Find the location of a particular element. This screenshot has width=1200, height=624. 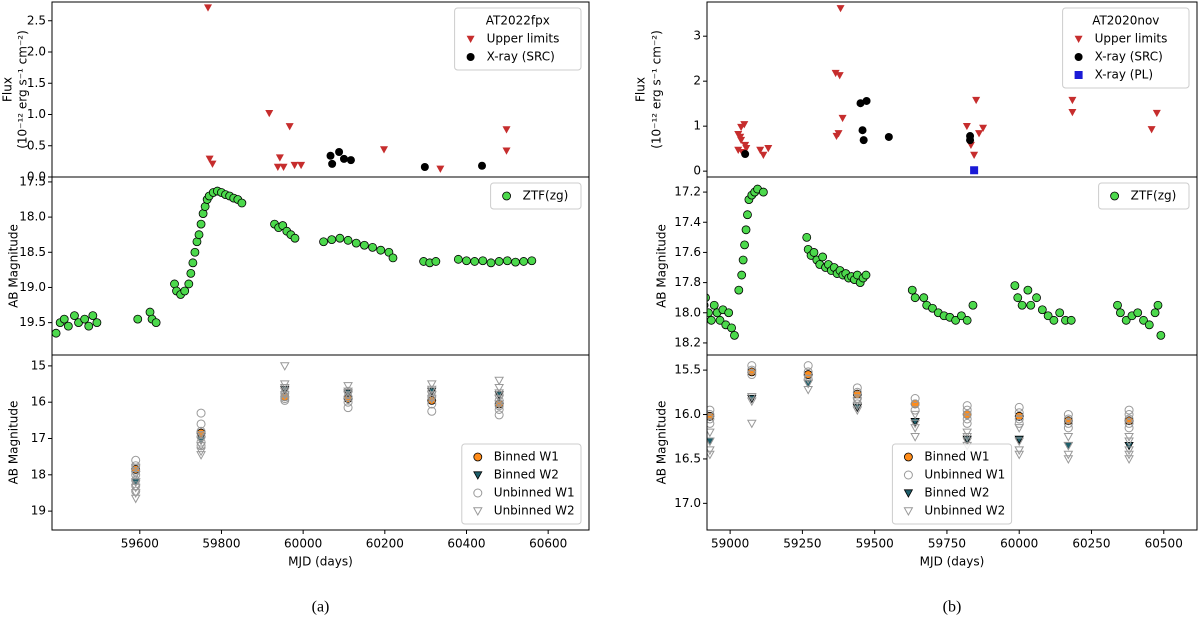

y-tick-label: 17.2 is located at coordinates (687, 192).